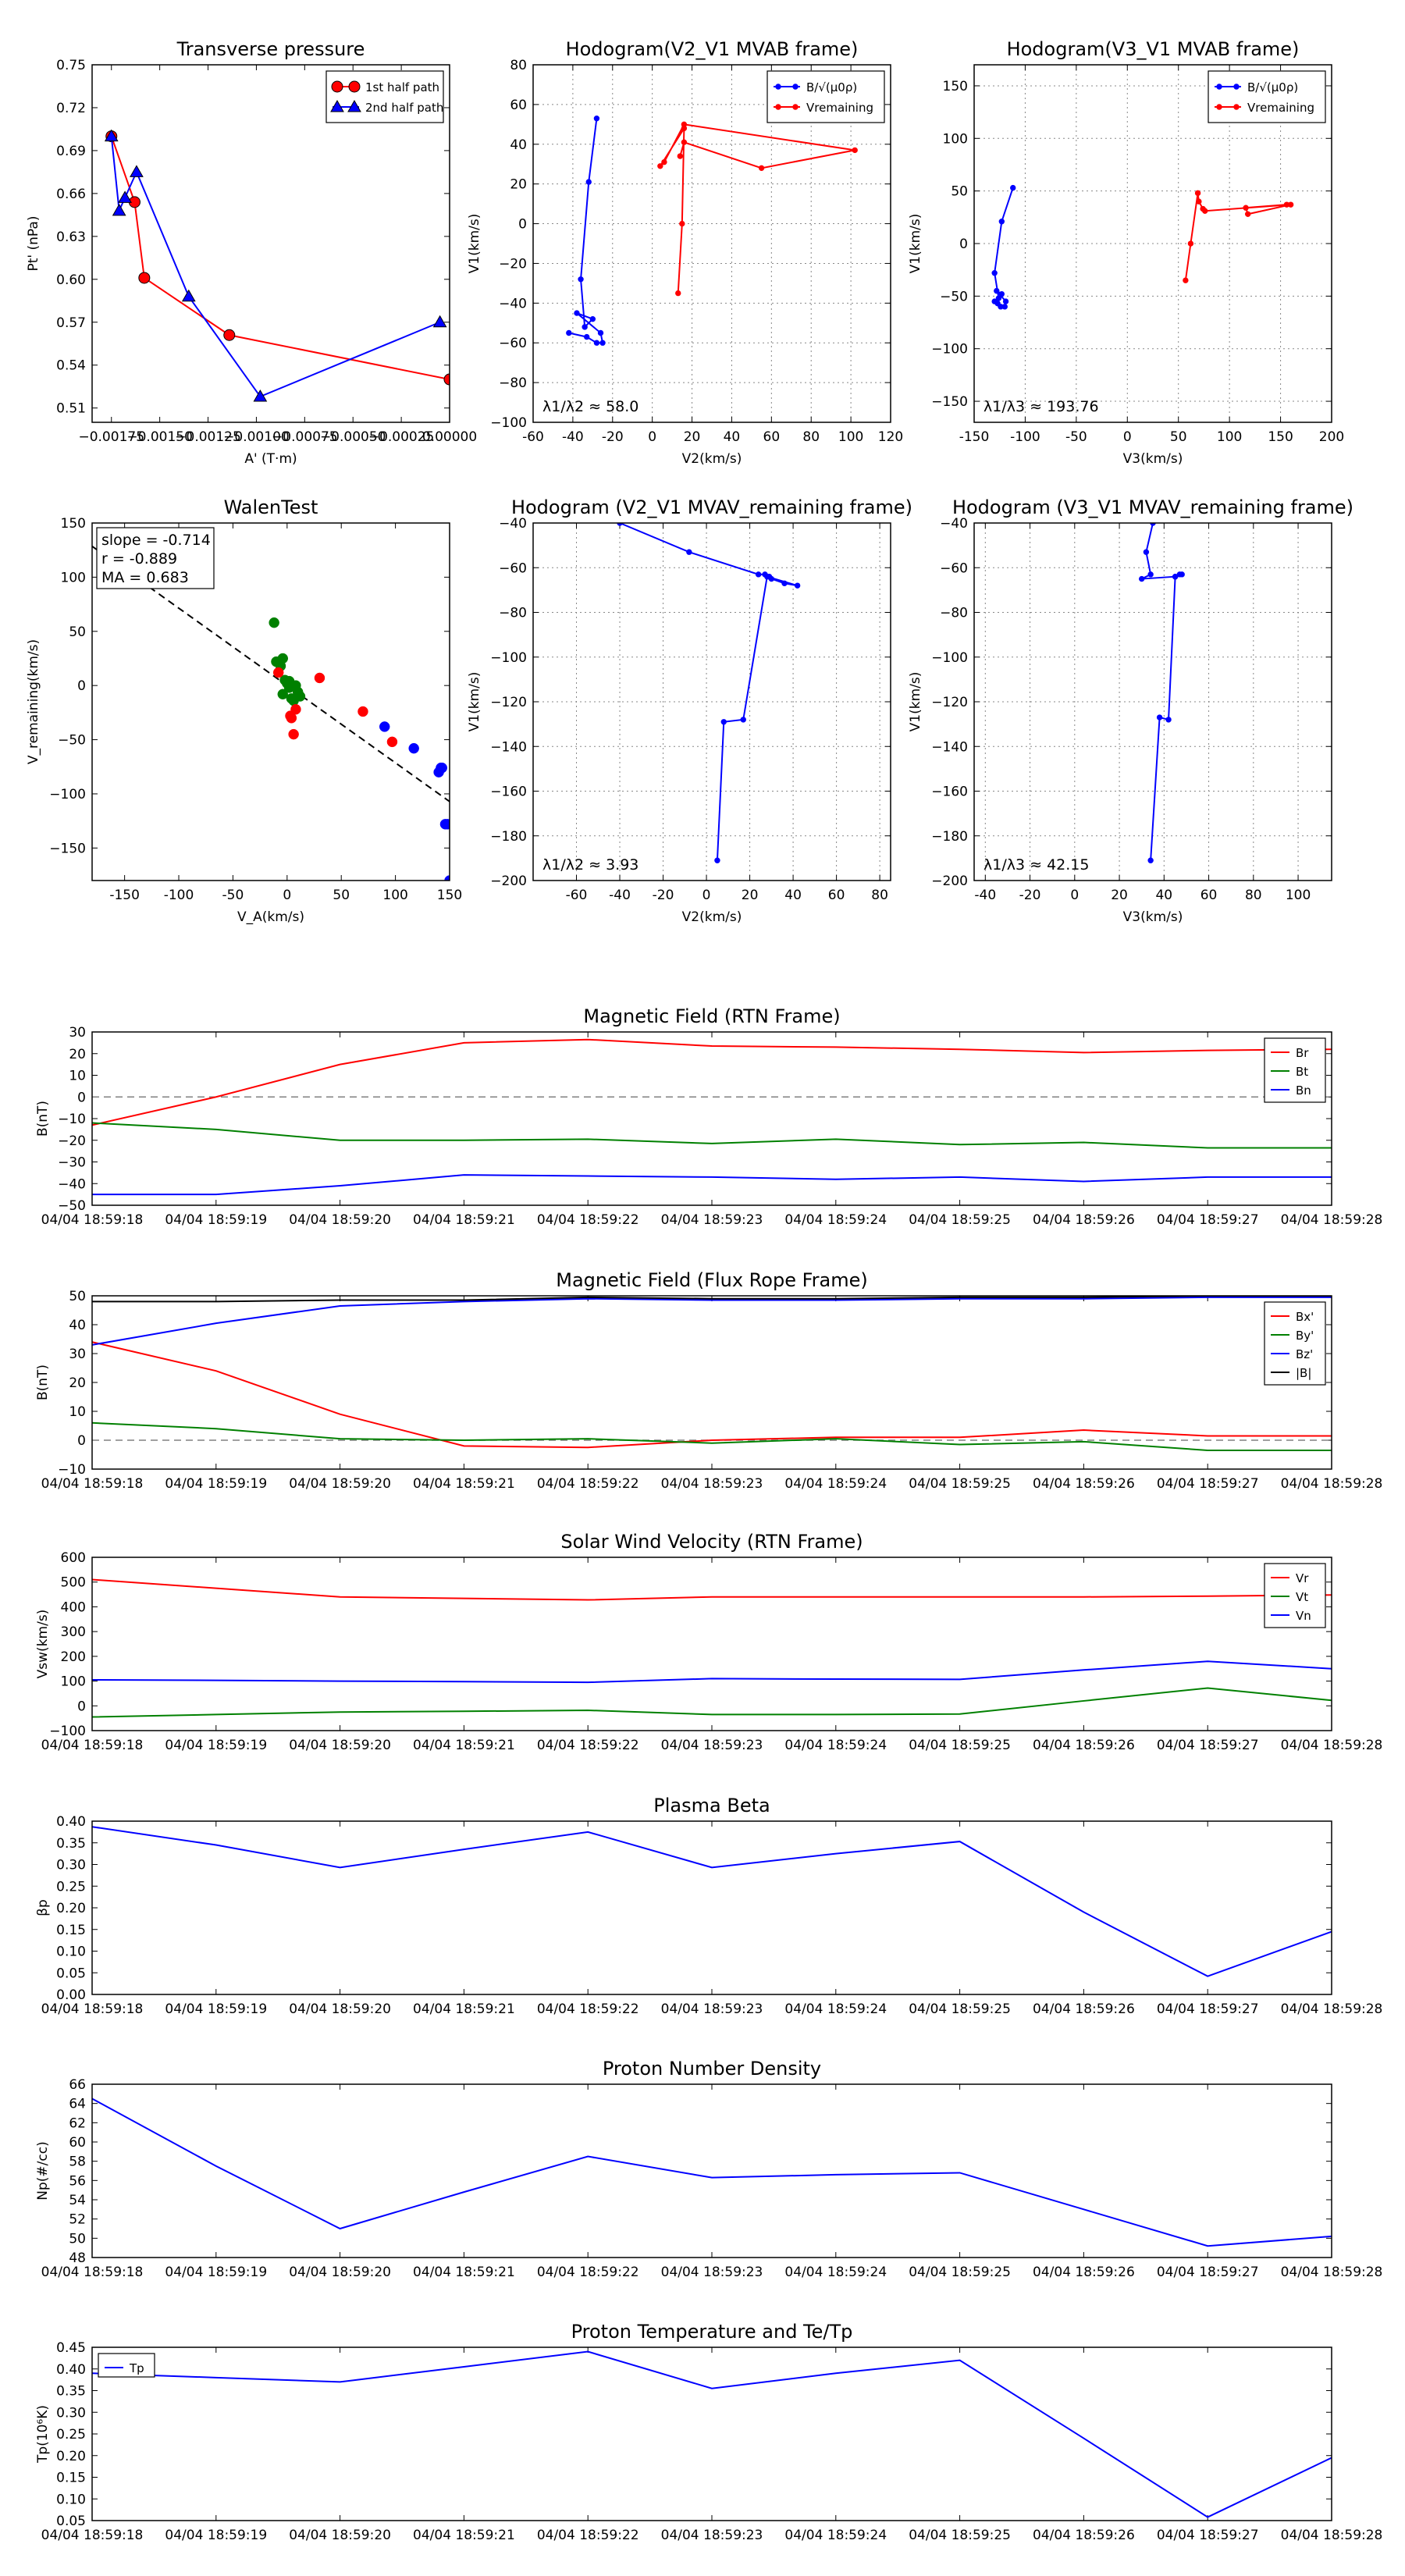 The width and height of the screenshot is (1405, 2576). What do you see at coordinates (1237, 237) in the screenshot?
I see `series-line-vremaining` at bounding box center [1237, 237].